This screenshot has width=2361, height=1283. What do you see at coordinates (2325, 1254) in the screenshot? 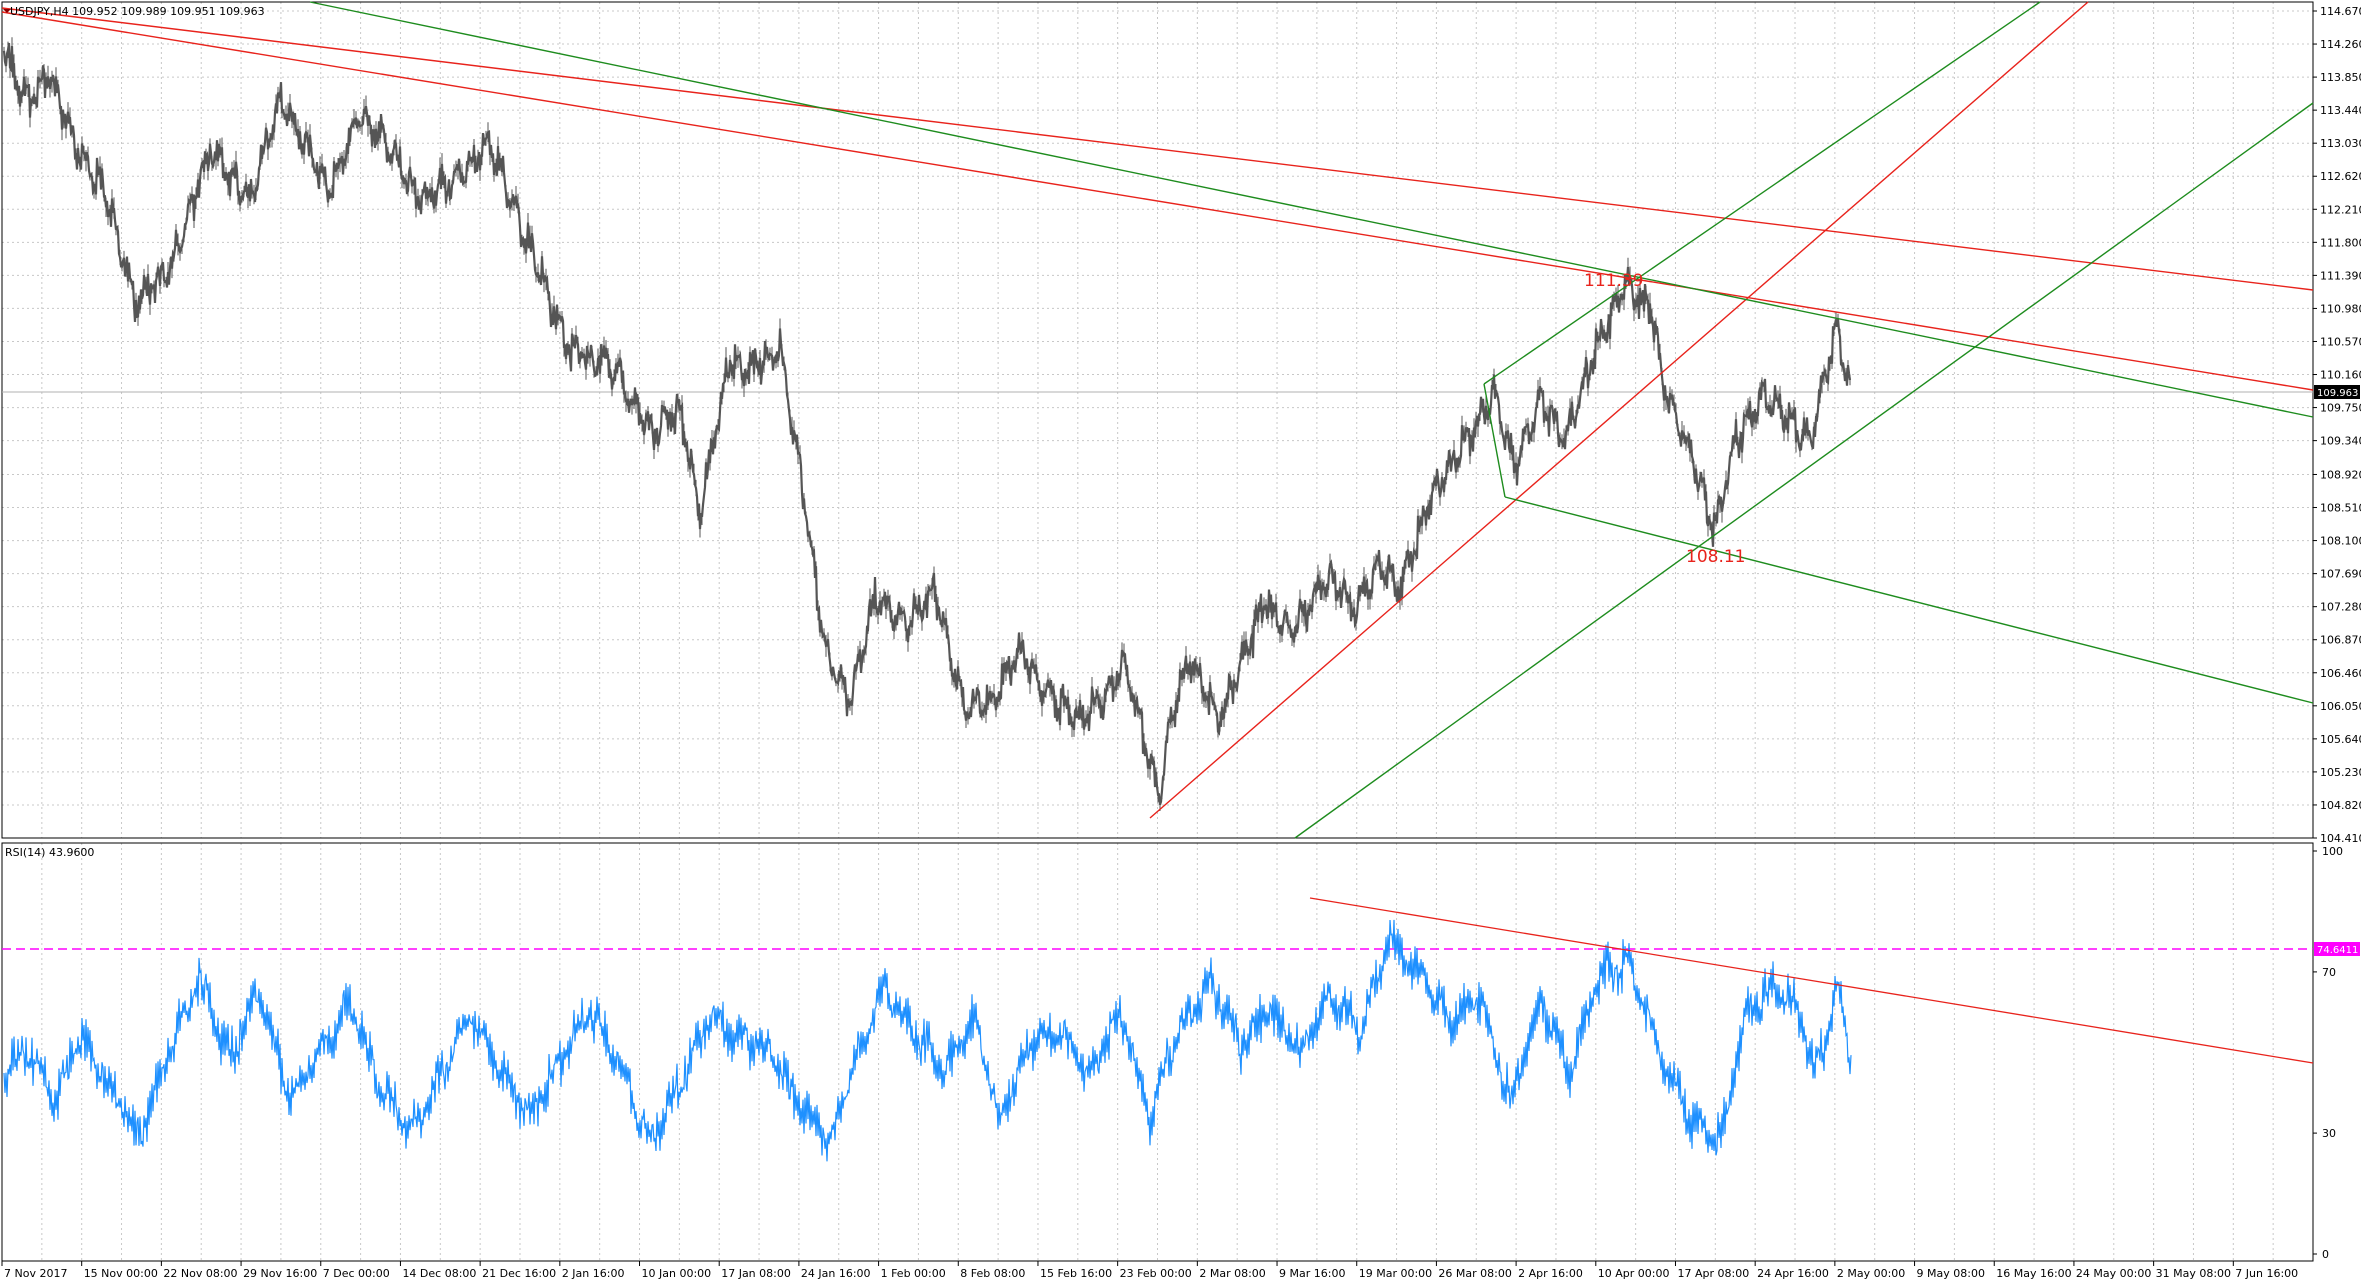
I see `rsi-tick-label: 0` at bounding box center [2325, 1254].